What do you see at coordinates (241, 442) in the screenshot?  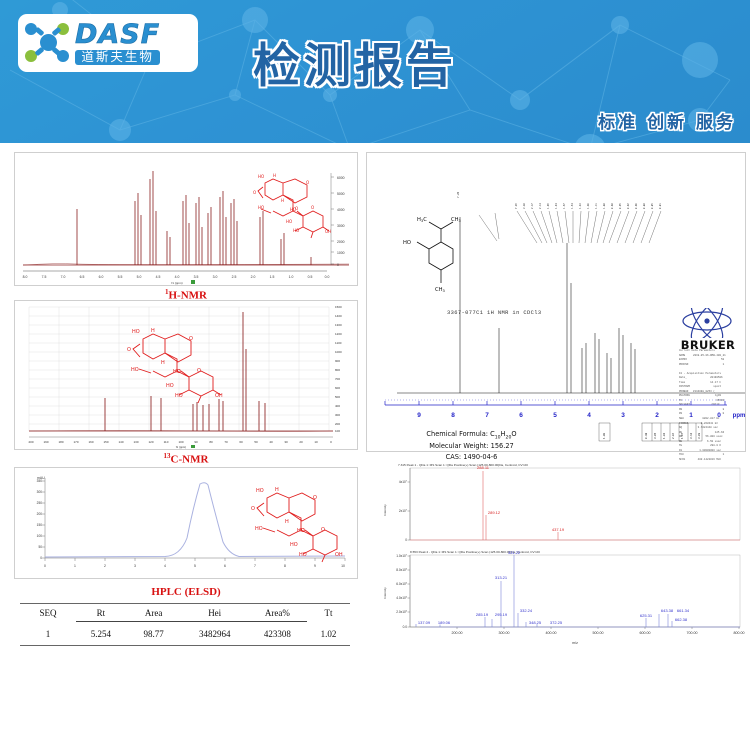 I see `svg-text: 60` at bounding box center [241, 442].